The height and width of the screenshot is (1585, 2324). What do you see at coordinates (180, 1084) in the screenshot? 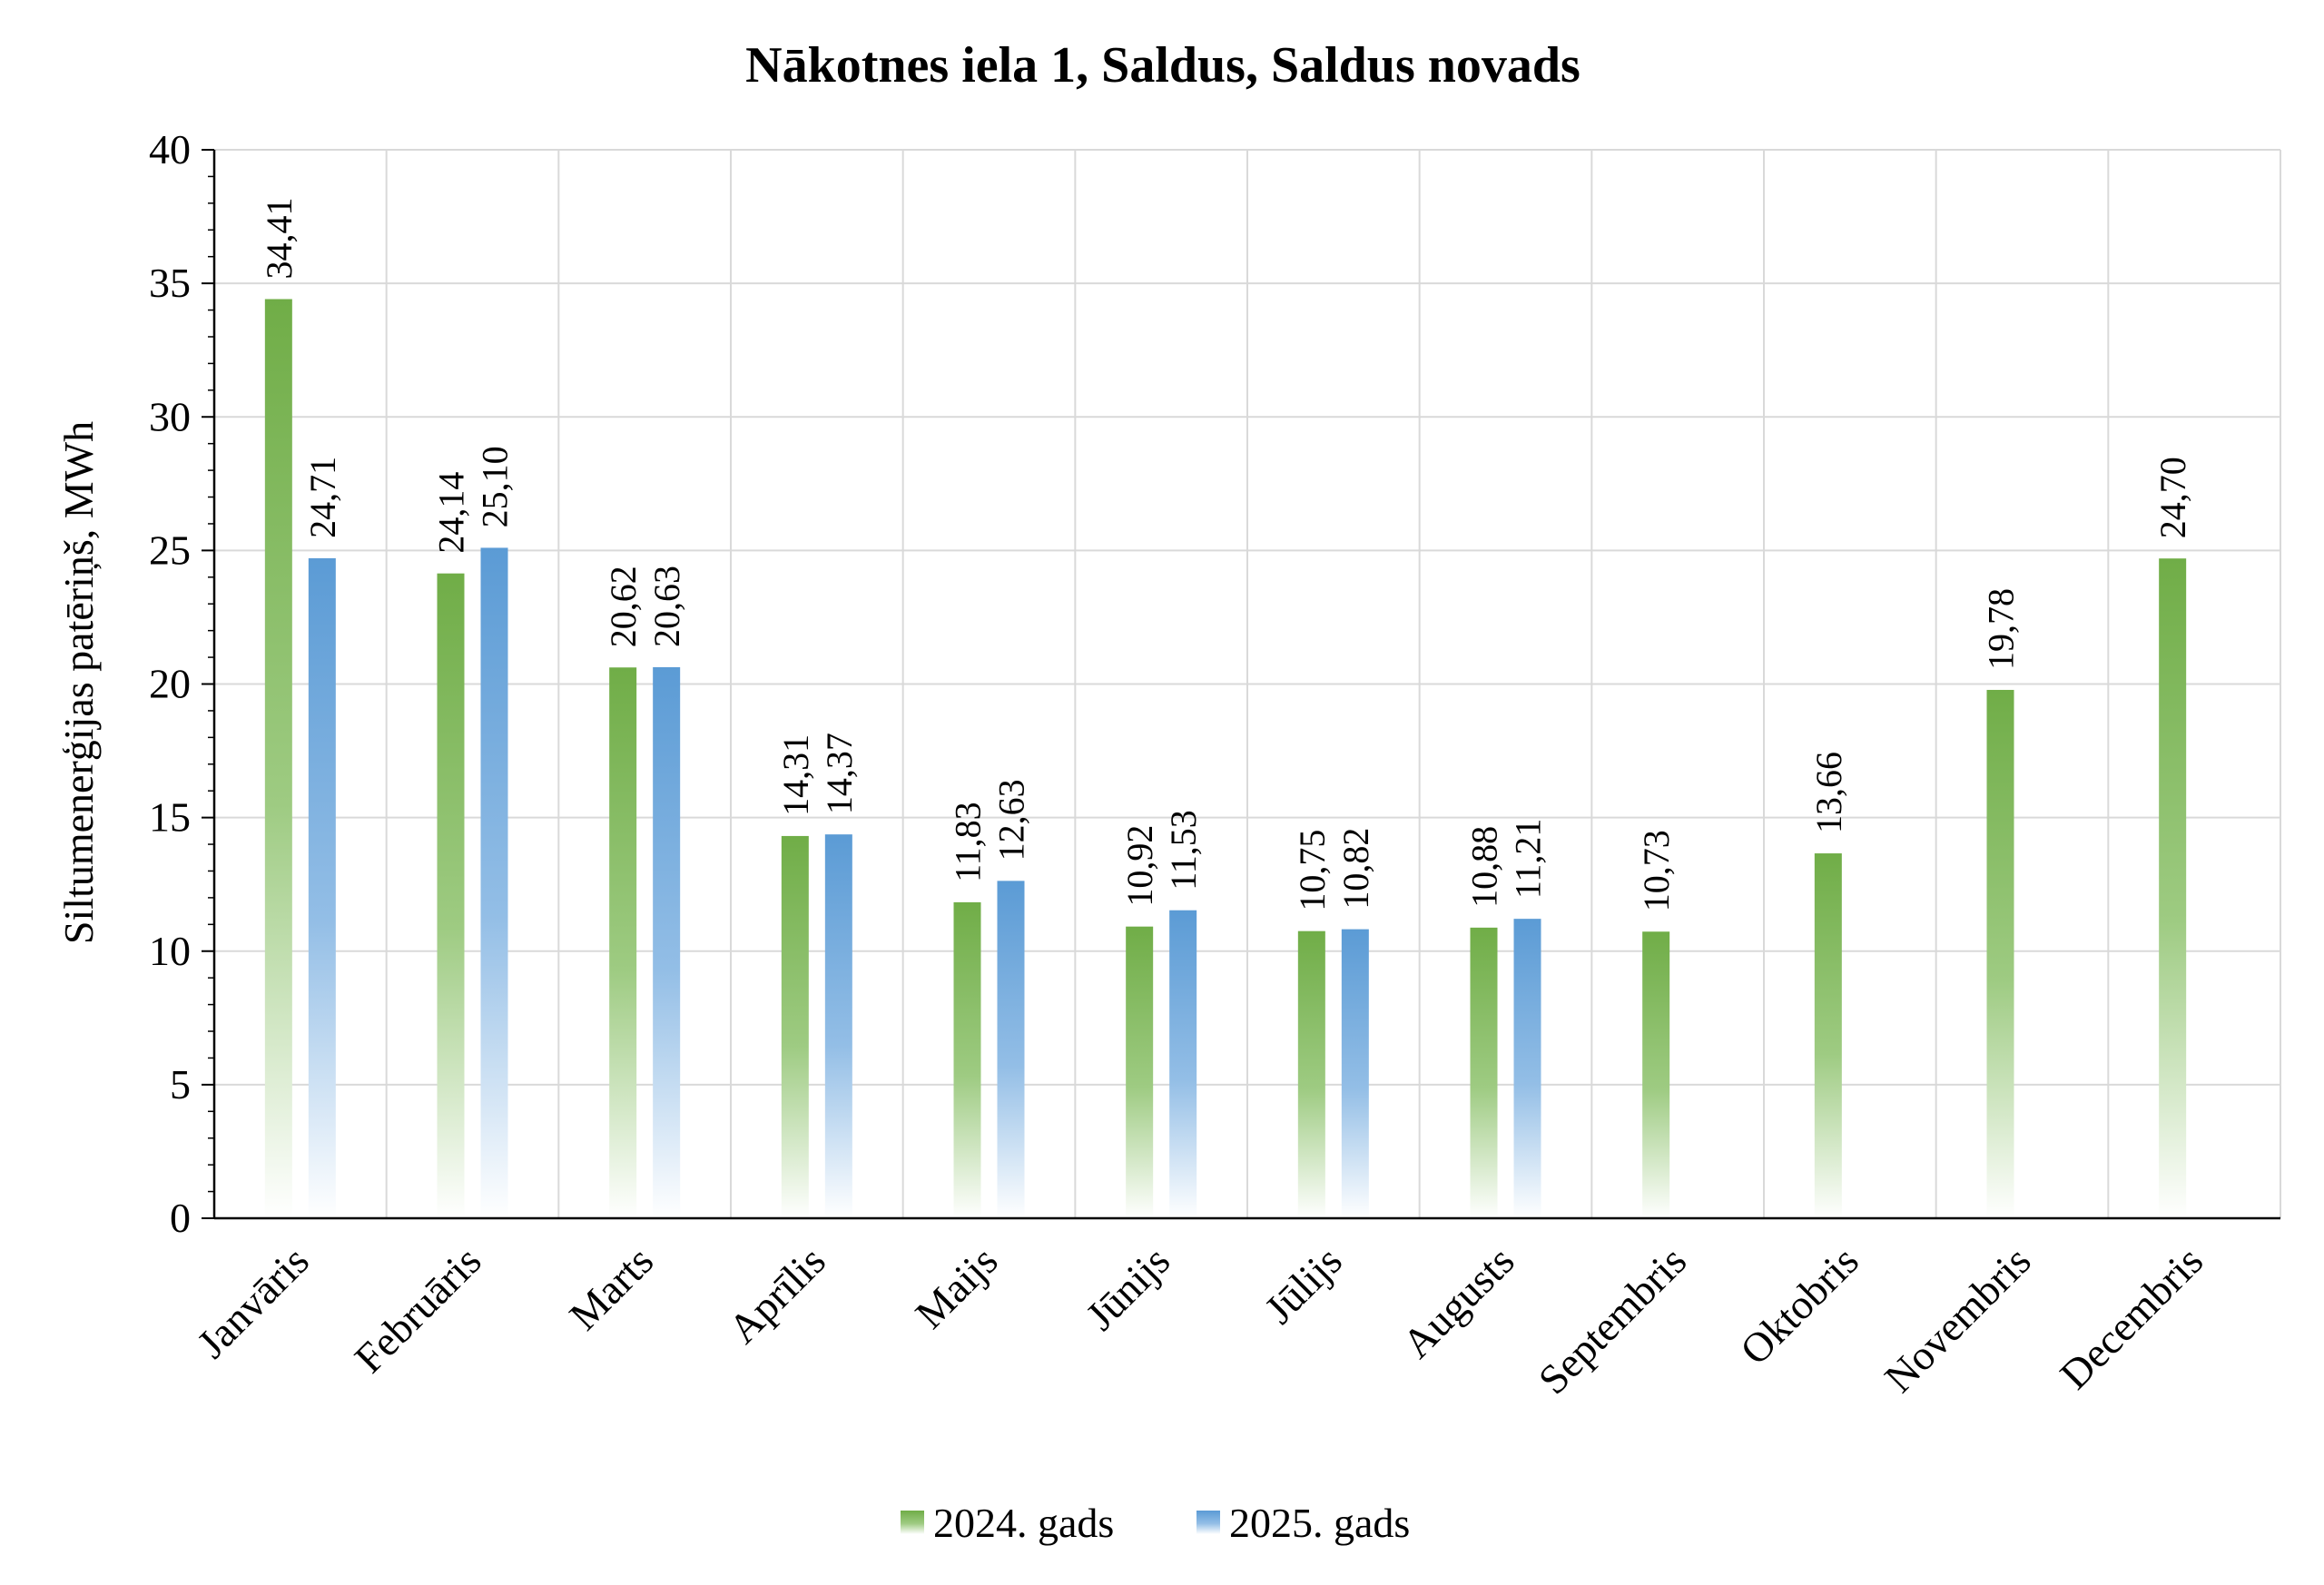
I see `y-tick-label: 5` at bounding box center [180, 1084].